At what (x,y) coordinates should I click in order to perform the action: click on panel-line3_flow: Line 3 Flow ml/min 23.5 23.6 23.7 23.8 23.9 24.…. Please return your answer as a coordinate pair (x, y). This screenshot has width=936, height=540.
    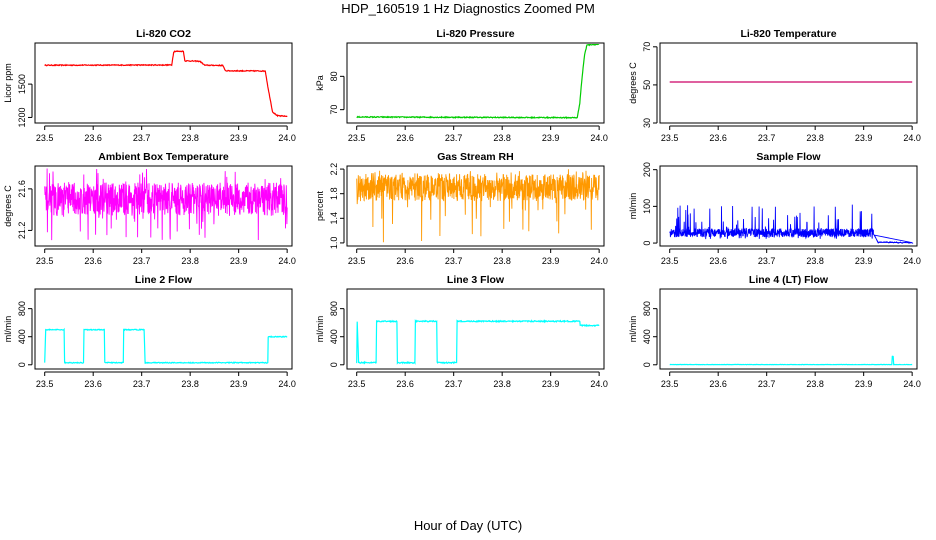
    Looking at the image, I should click on (461, 331).